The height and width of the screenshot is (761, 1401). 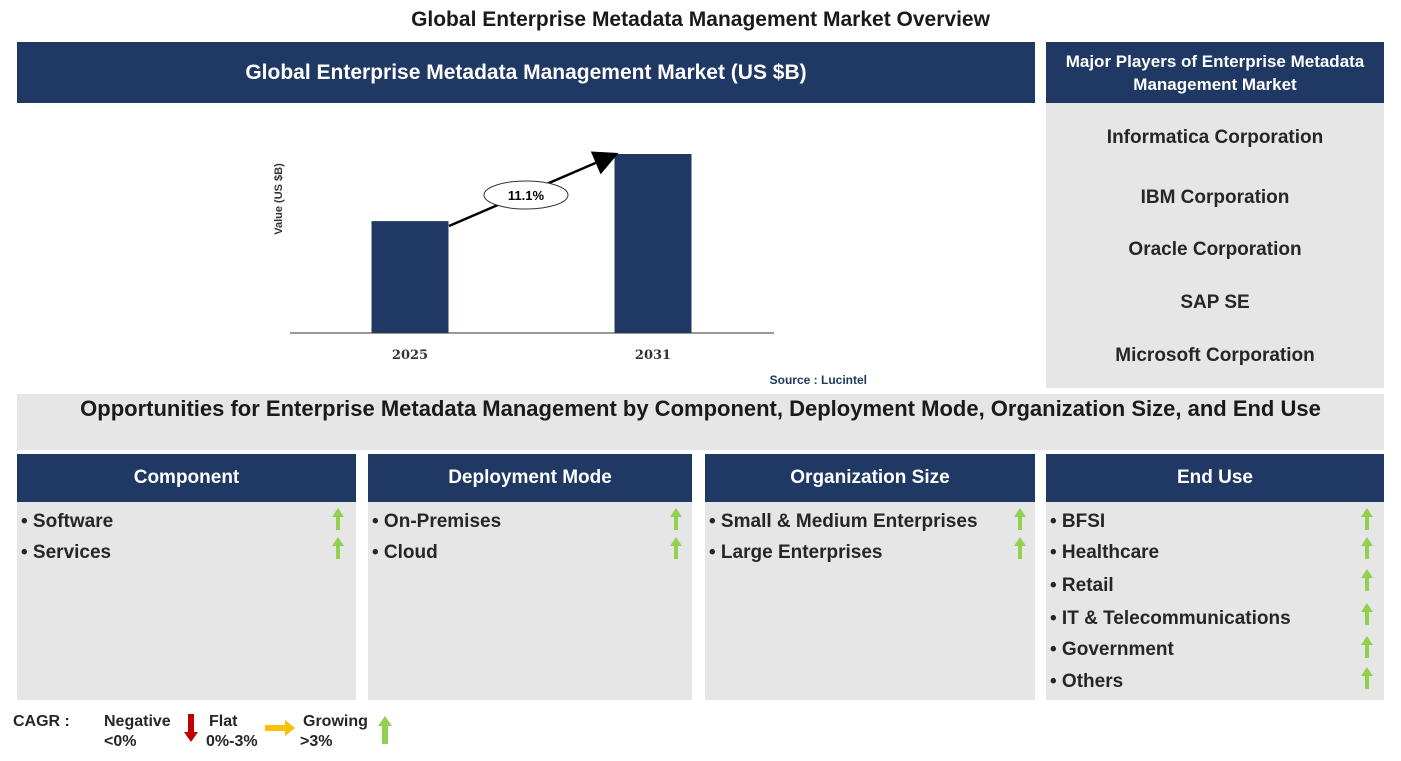 I want to click on legend-flat-range: 0%-3%, so click(x=232, y=741).